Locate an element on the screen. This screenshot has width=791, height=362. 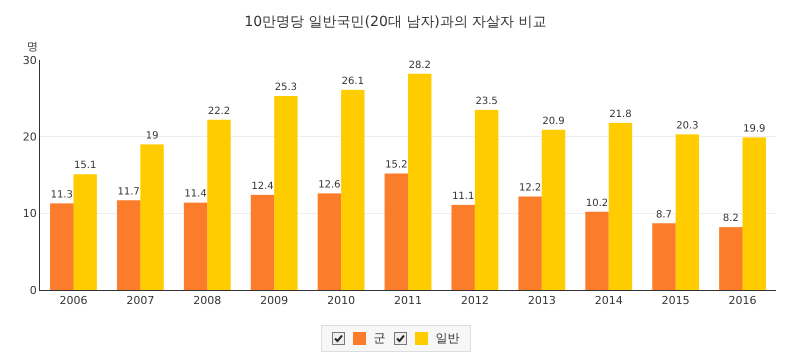
x-tick-label: 2016 is located at coordinates (742, 301).